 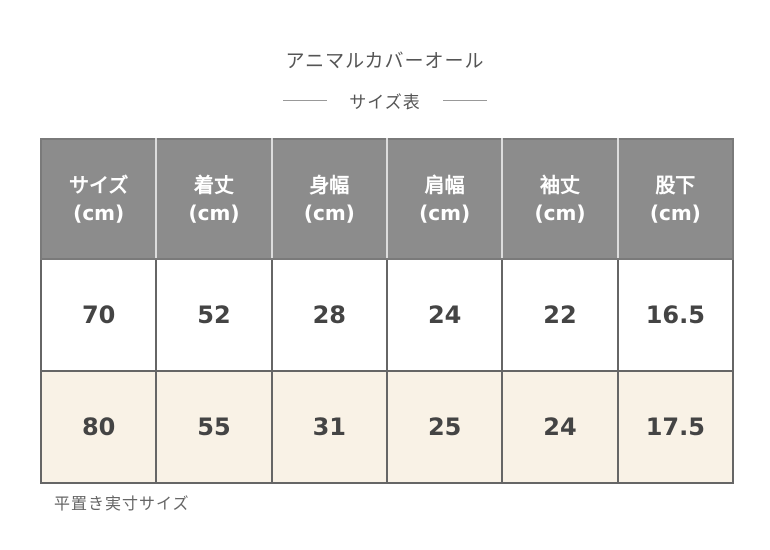 I want to click on header-cell: 身幅 (cm), so click(x=329, y=199).